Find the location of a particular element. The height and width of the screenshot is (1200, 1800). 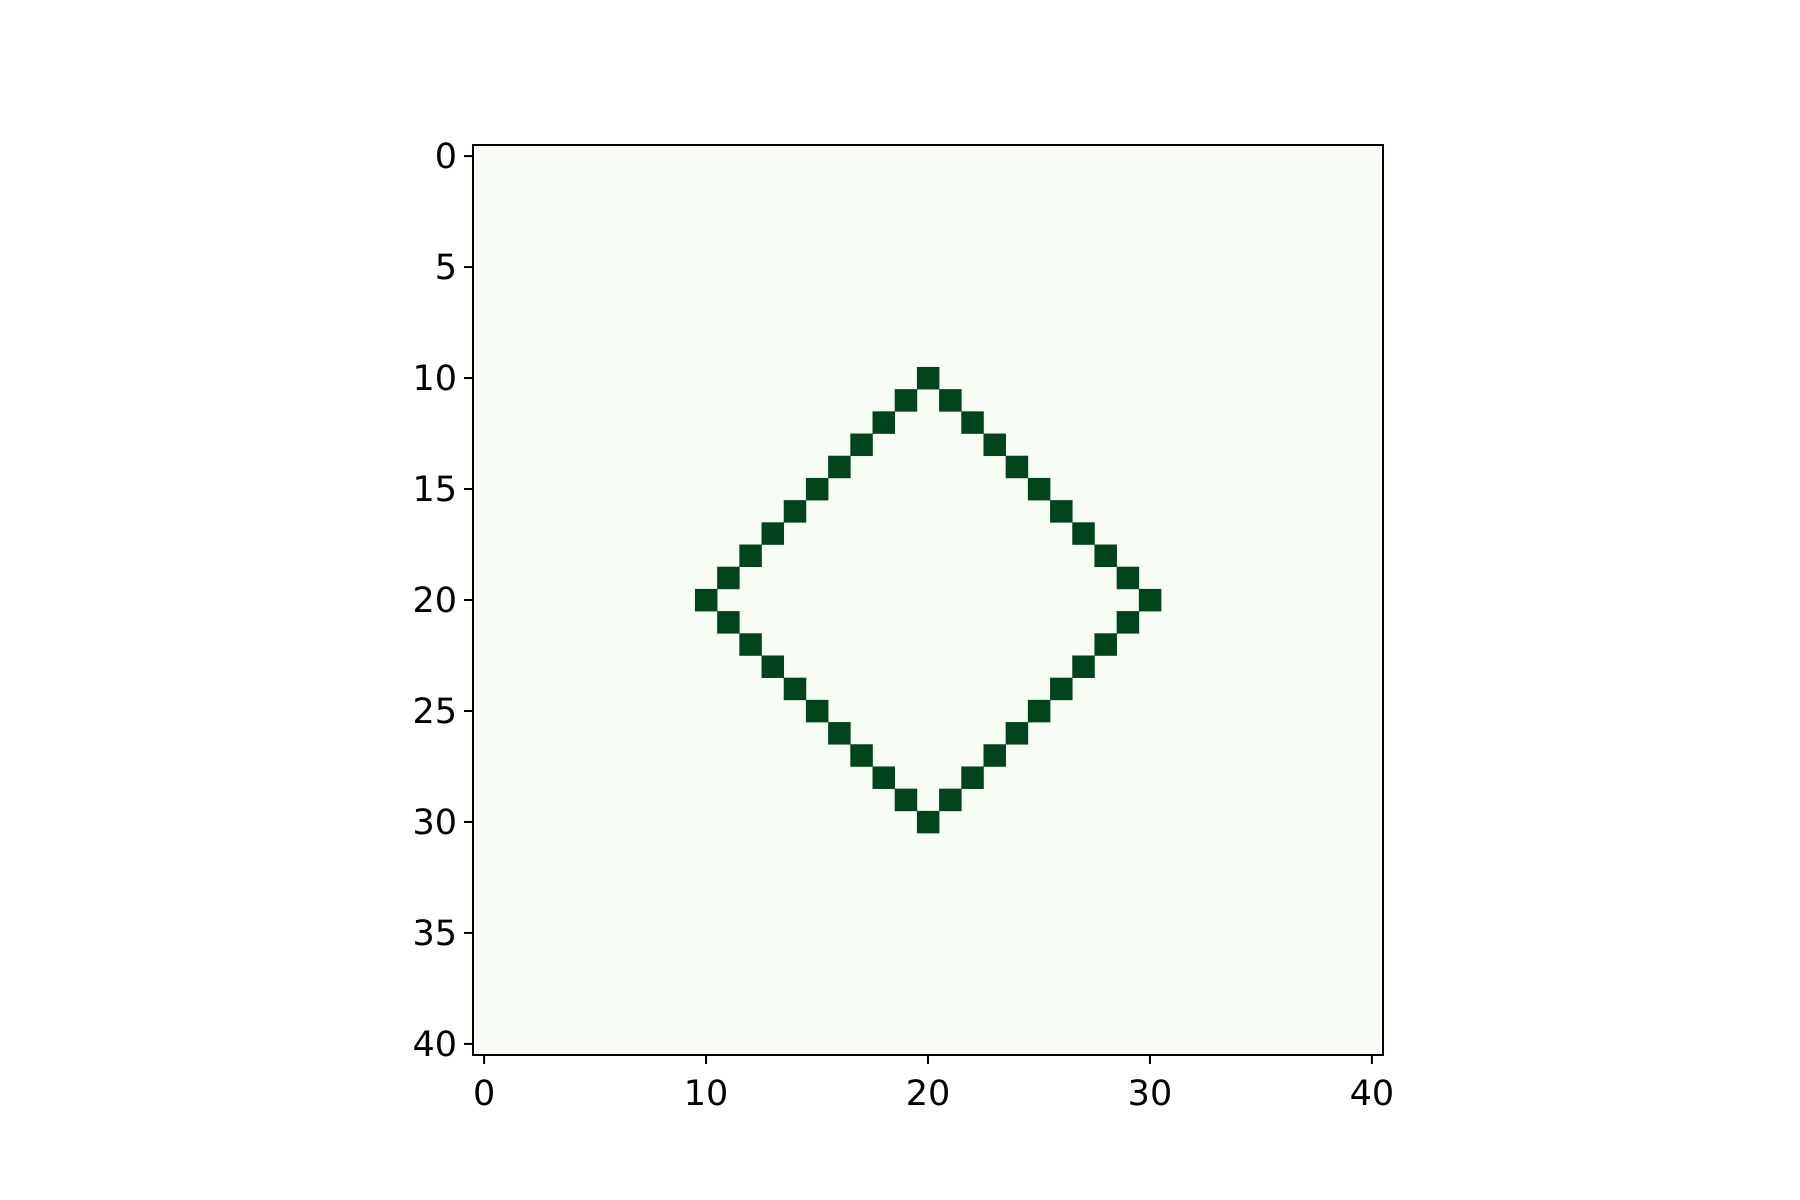

cell-layer is located at coordinates (928, 600).